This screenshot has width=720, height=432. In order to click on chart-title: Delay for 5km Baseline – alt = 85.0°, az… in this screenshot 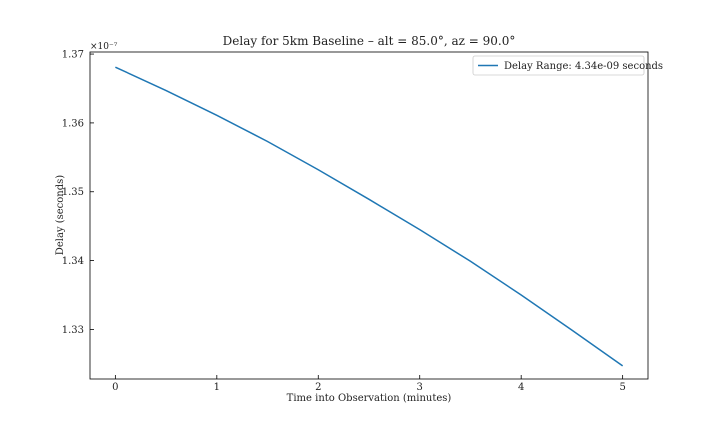, I will do `click(369, 41)`.